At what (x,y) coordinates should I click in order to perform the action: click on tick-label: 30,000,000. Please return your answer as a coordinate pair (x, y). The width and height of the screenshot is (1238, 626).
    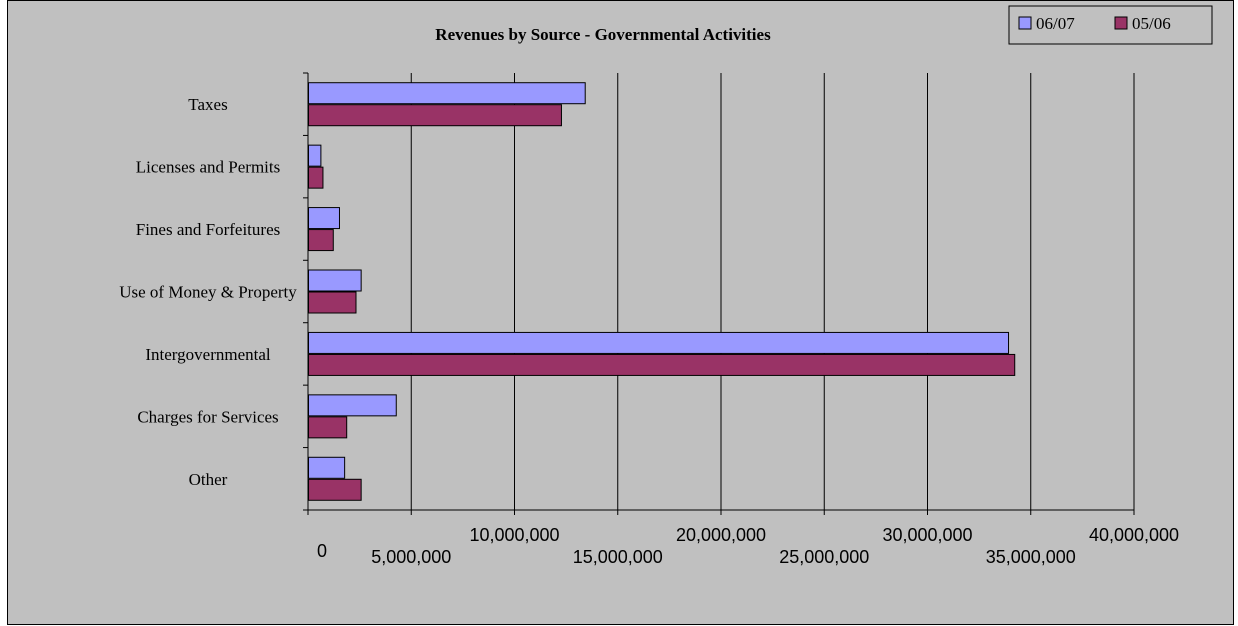
    Looking at the image, I should click on (927, 535).